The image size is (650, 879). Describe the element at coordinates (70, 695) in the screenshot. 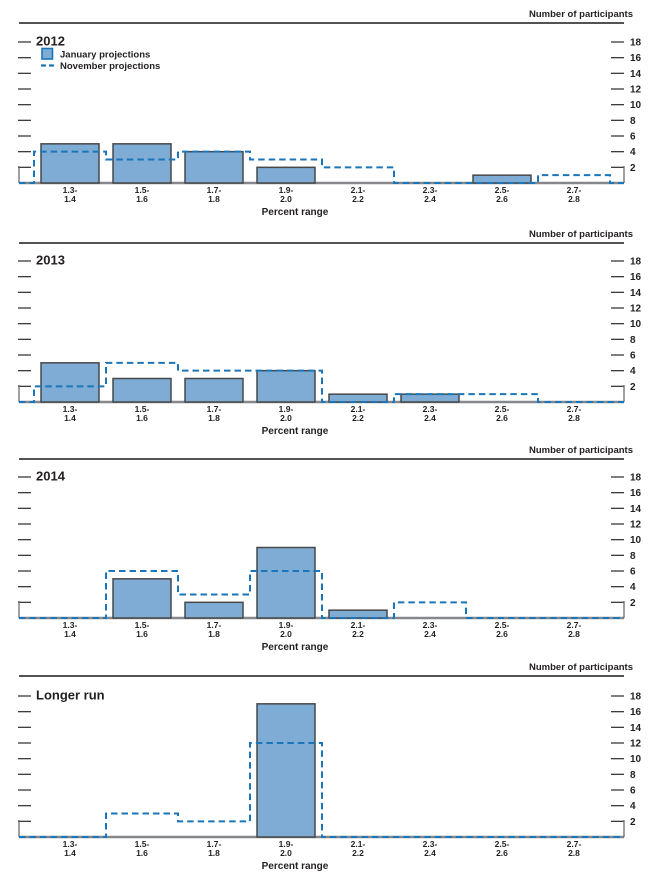

I see `panel-title: Longer run` at that location.